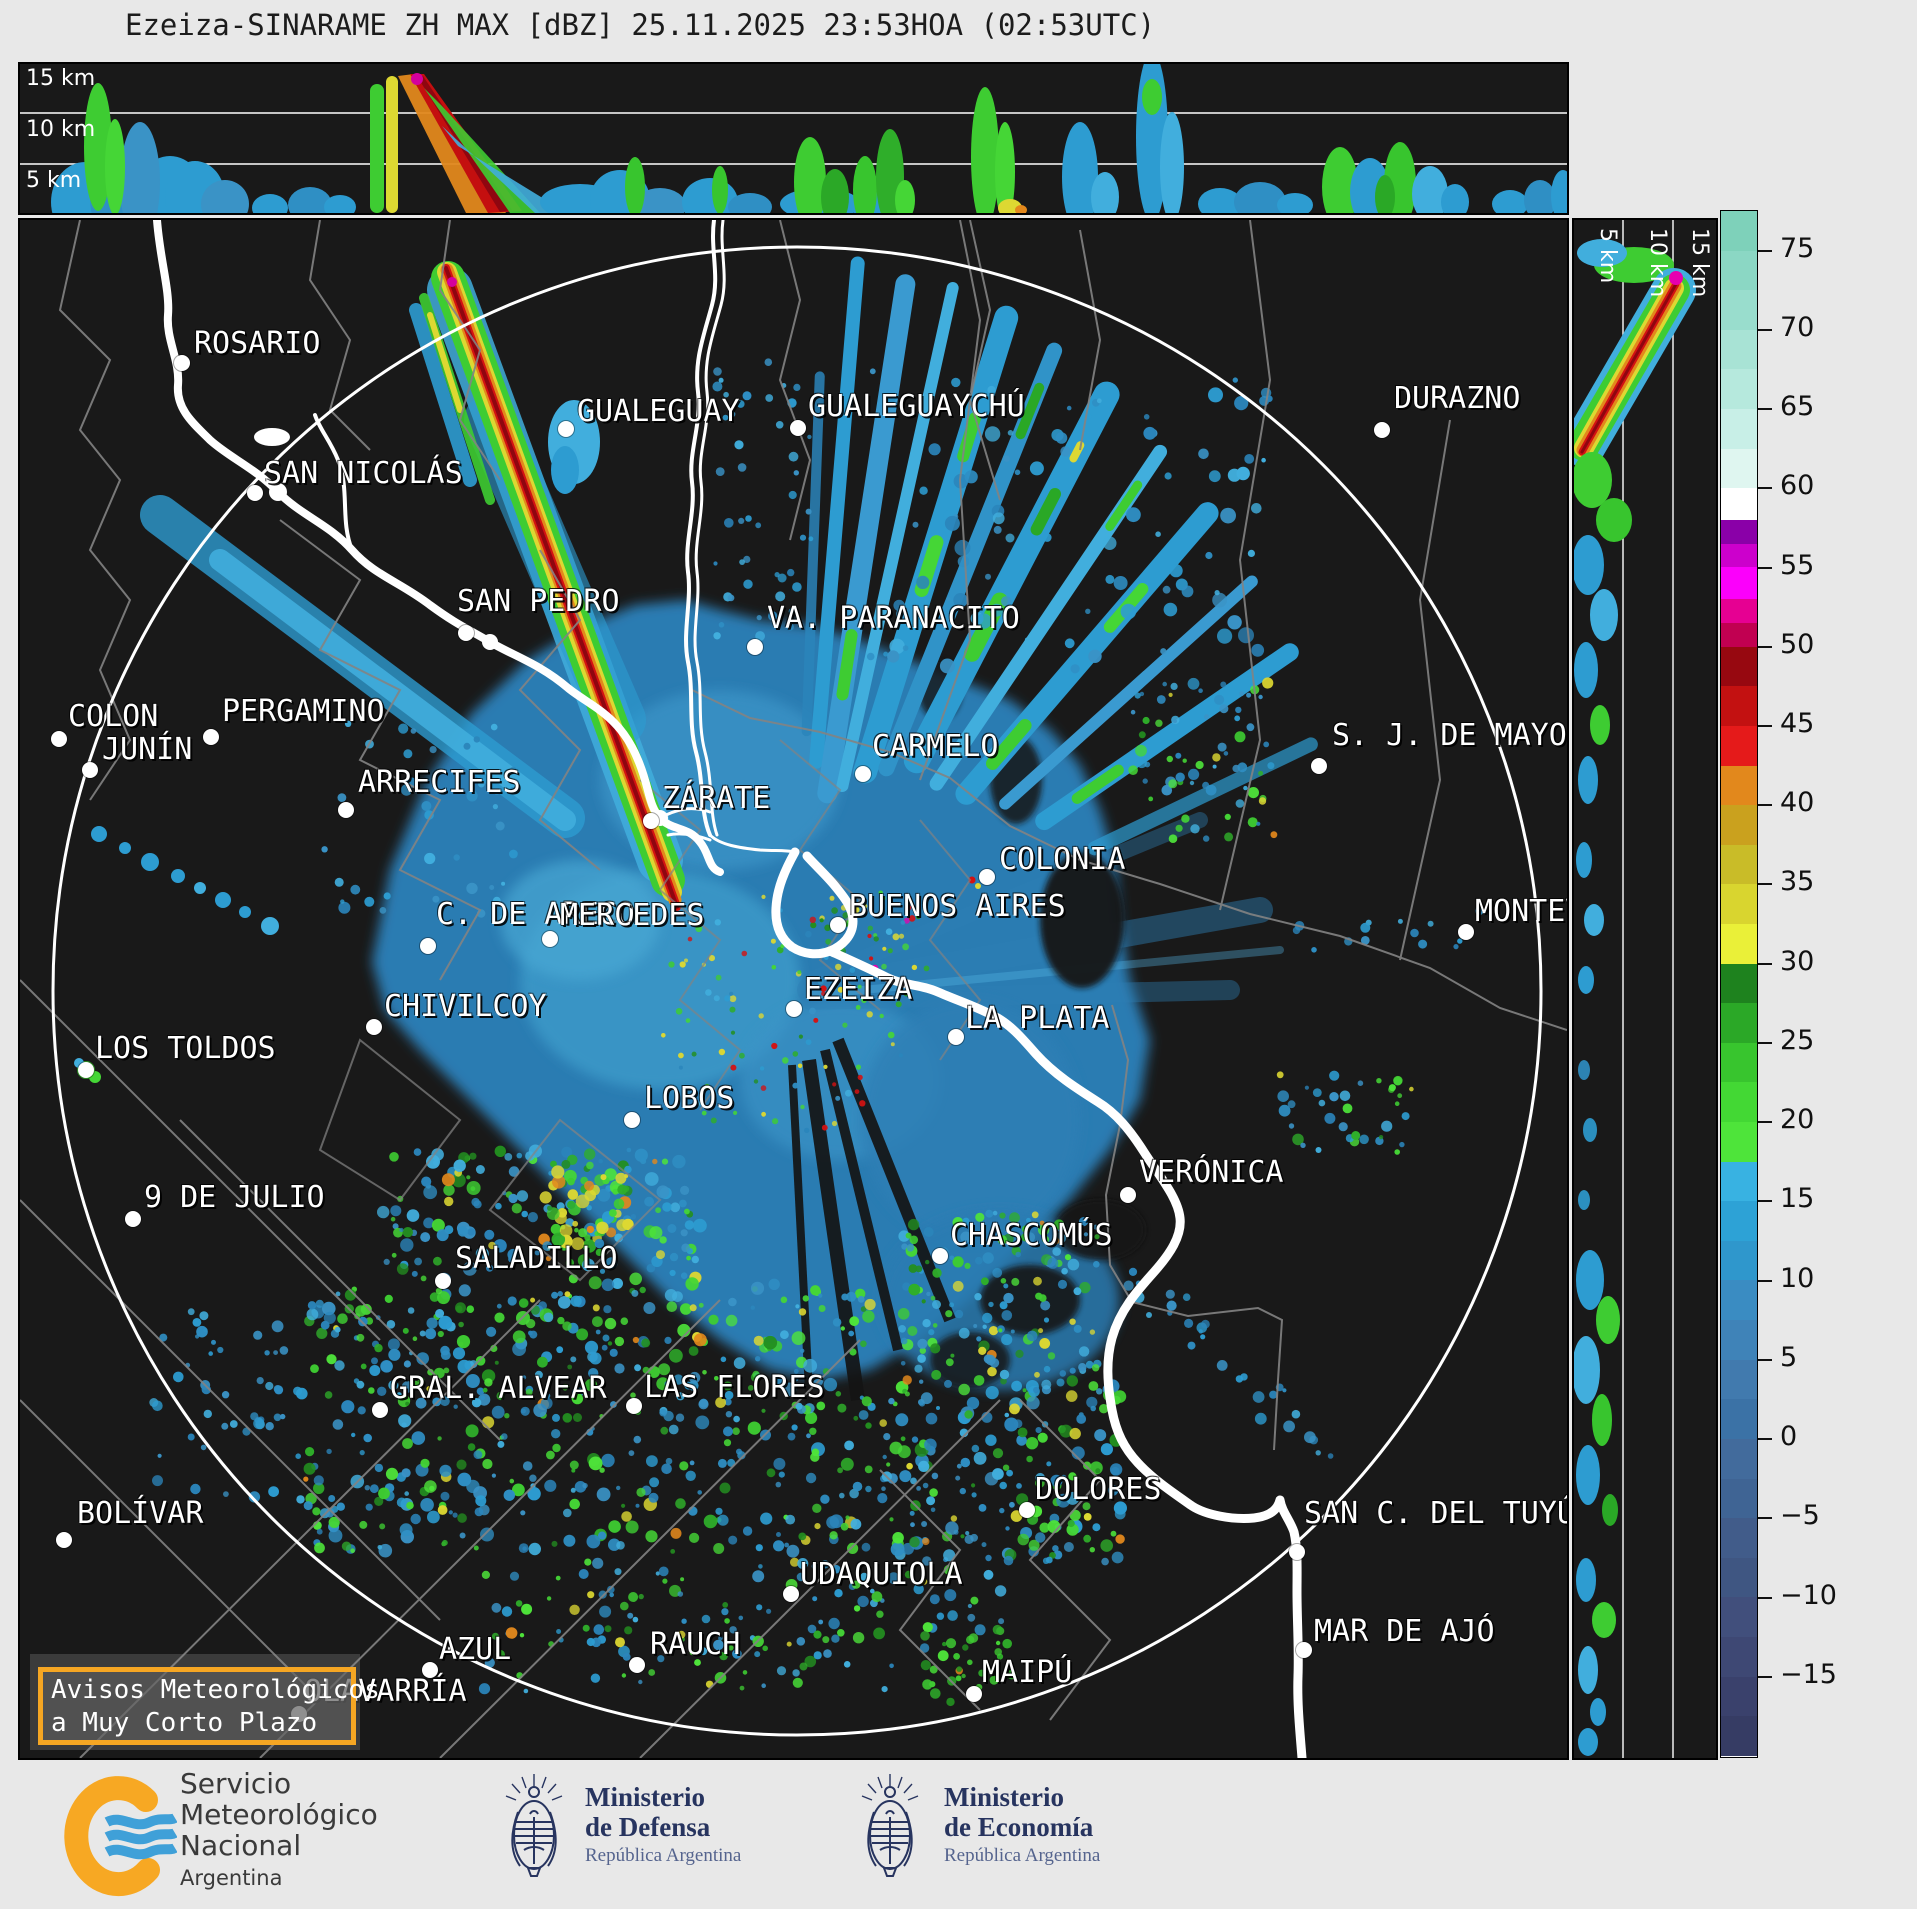 The height and width of the screenshot is (1909, 1917). What do you see at coordinates (1019, 1827) in the screenshot?
I see `economia-title2: de Economía` at bounding box center [1019, 1827].